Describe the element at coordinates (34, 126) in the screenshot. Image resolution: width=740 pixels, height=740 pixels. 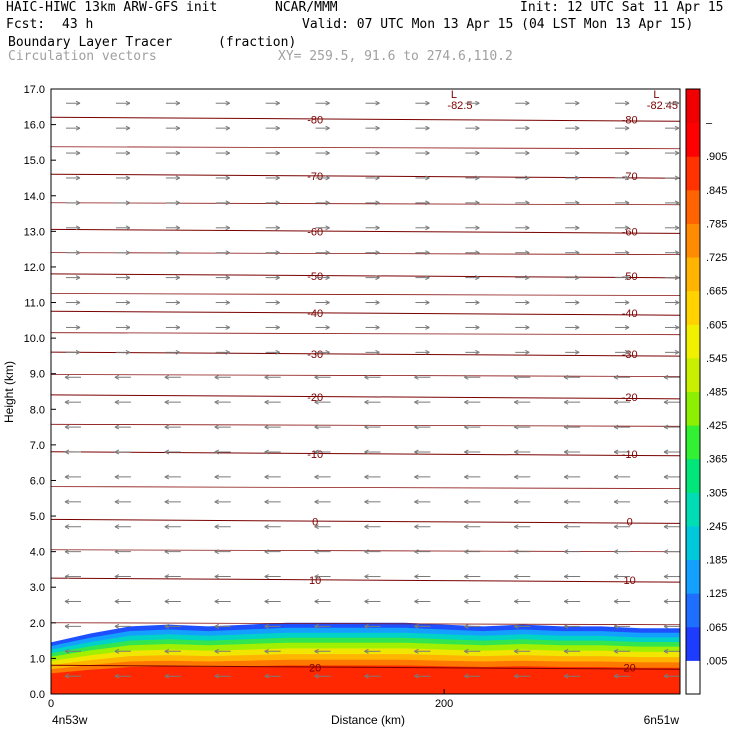
I see `y-tick-label: 16.0` at that location.